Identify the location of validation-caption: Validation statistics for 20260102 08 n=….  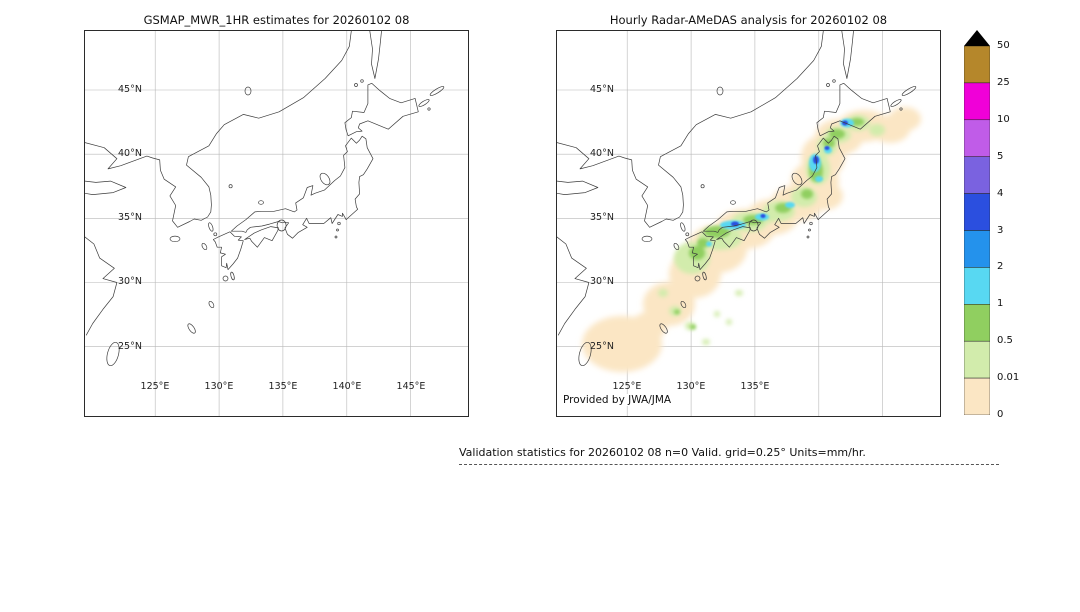
(662, 452).